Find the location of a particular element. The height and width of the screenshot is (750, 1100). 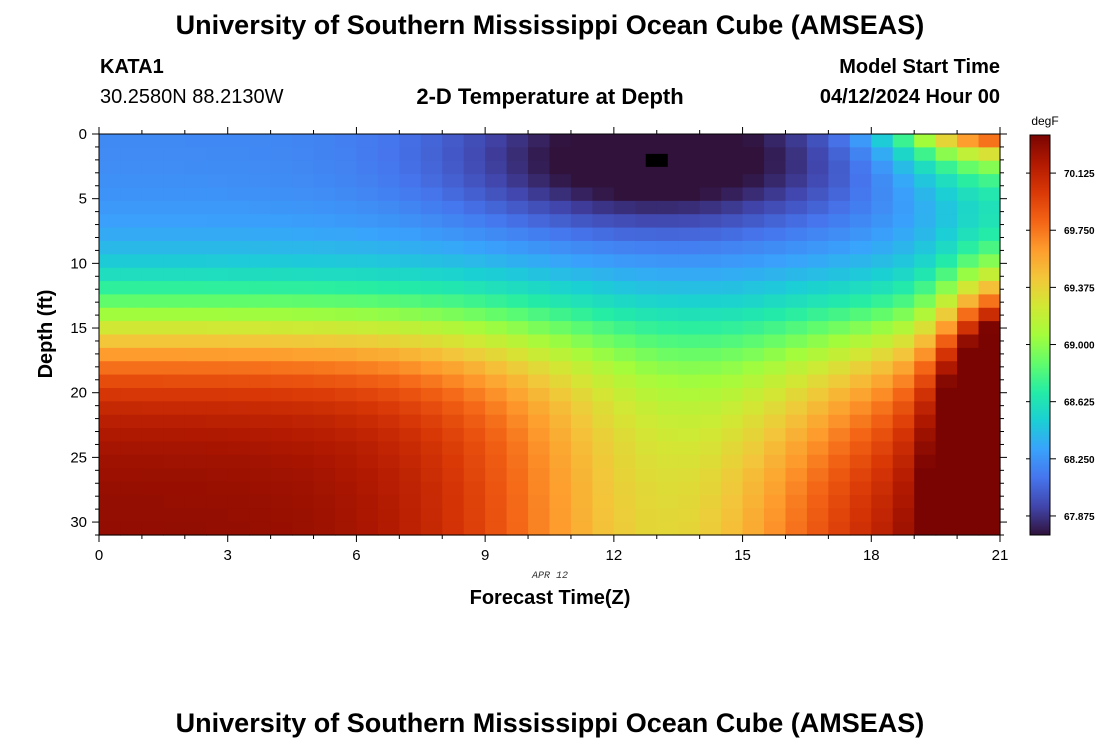

y-tick-label: 25 is located at coordinates (78, 457).